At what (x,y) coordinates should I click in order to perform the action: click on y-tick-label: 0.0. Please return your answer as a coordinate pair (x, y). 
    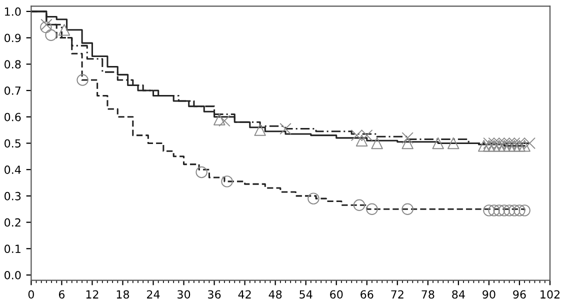
    Looking at the image, I should click on (12, 275).